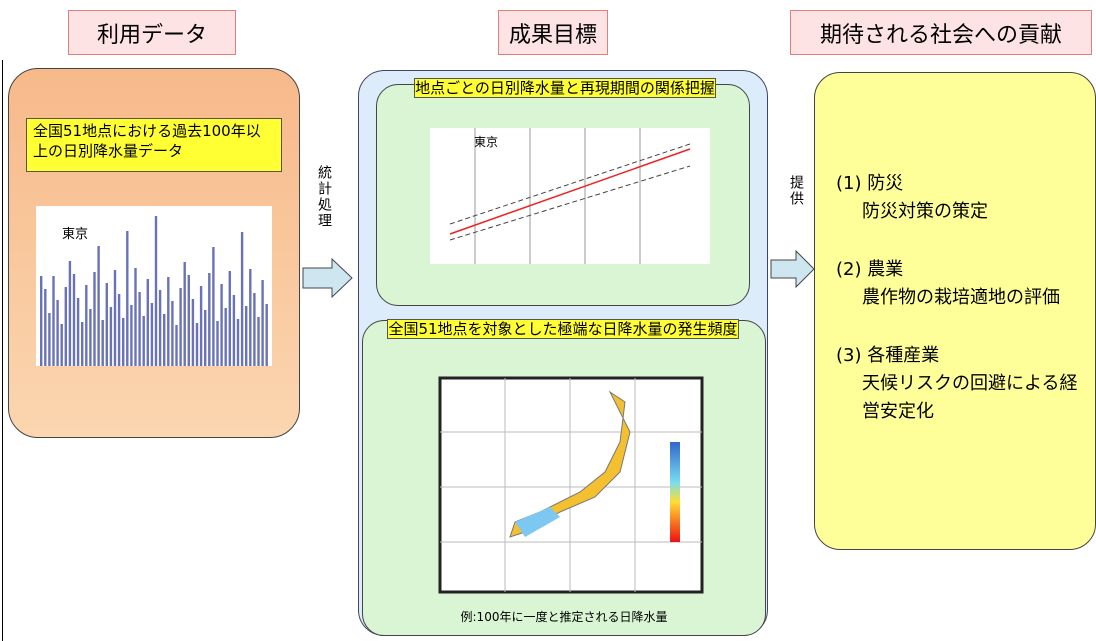  What do you see at coordinates (796, 191) in the screenshot?
I see `arrow-label: 提供` at bounding box center [796, 191].